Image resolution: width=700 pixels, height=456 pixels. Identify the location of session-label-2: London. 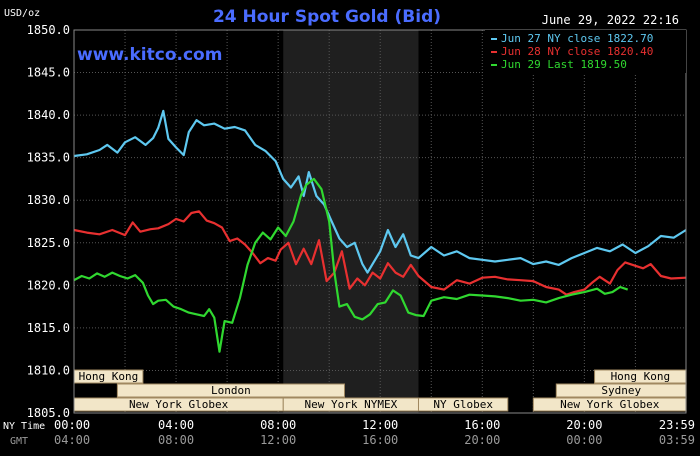
(231, 390).